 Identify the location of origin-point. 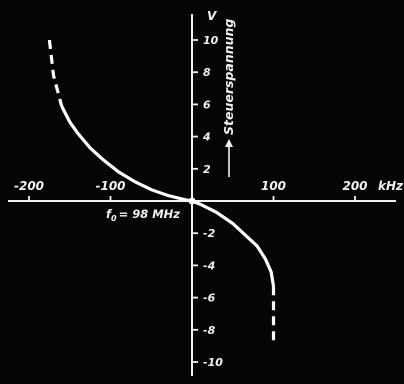
(192, 201).